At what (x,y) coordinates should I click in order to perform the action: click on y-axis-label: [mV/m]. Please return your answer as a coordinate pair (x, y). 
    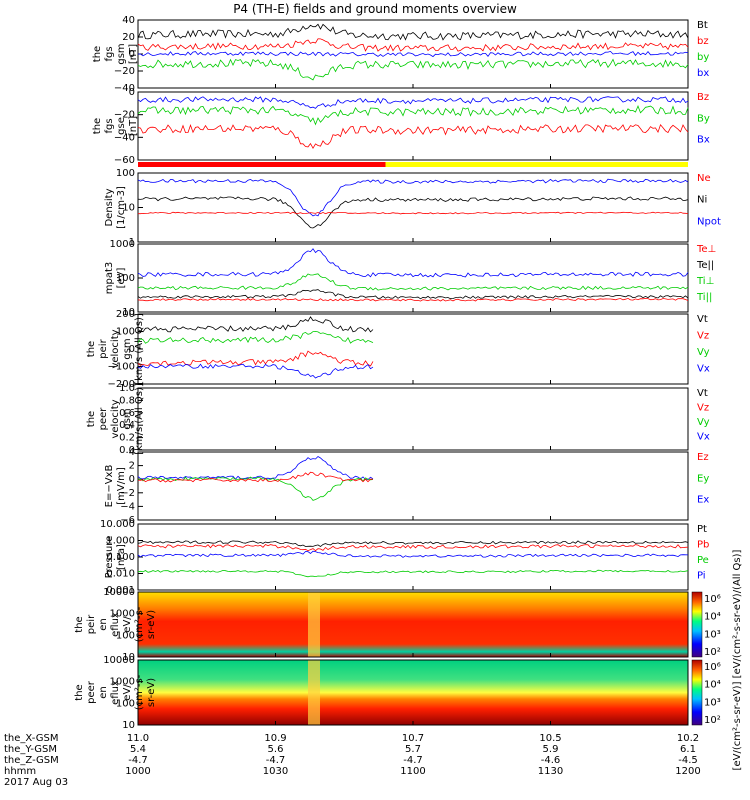
    Looking at the image, I should click on (121, 486).